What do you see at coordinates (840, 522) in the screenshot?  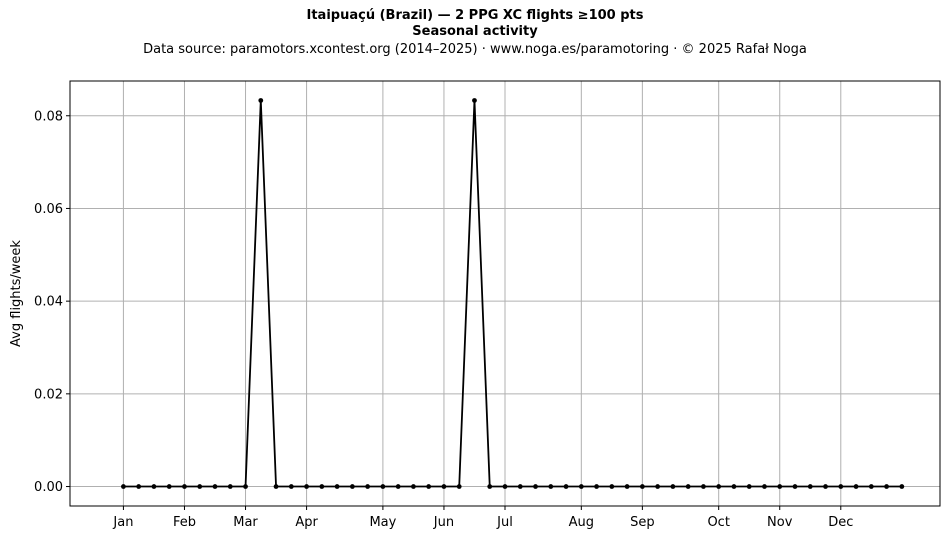 I see `x-tick-label: Dec` at bounding box center [840, 522].